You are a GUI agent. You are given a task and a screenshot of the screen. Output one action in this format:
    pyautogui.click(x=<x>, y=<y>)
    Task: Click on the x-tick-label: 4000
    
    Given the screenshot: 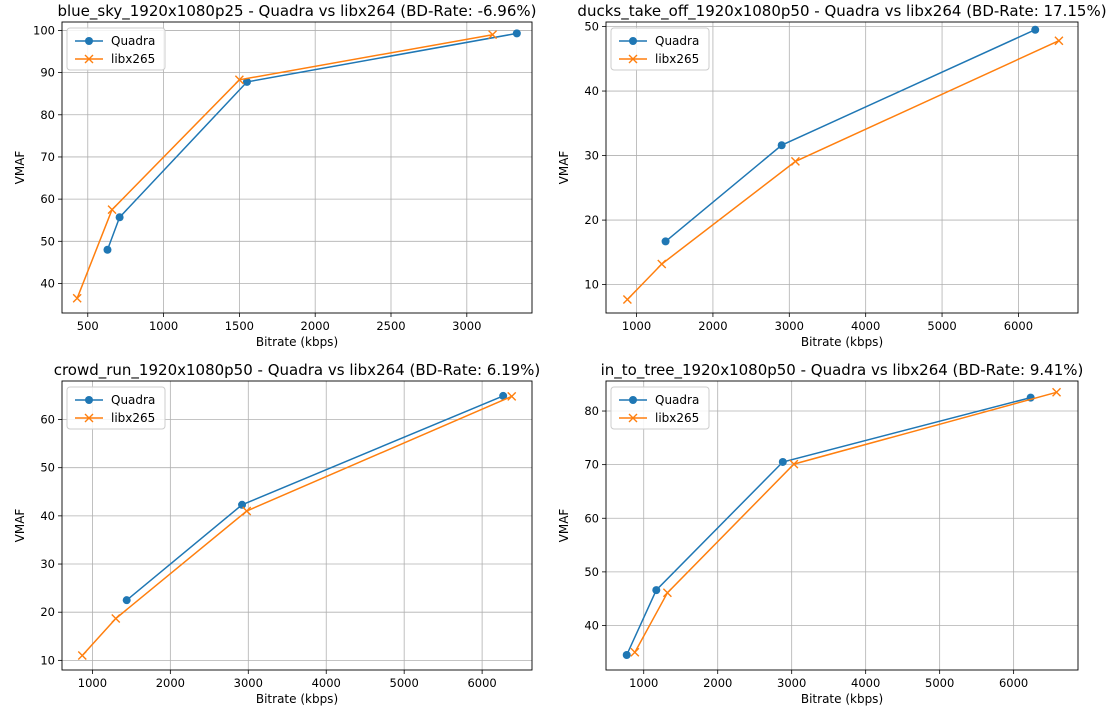 What is the action you would take?
    pyautogui.click(x=865, y=326)
    